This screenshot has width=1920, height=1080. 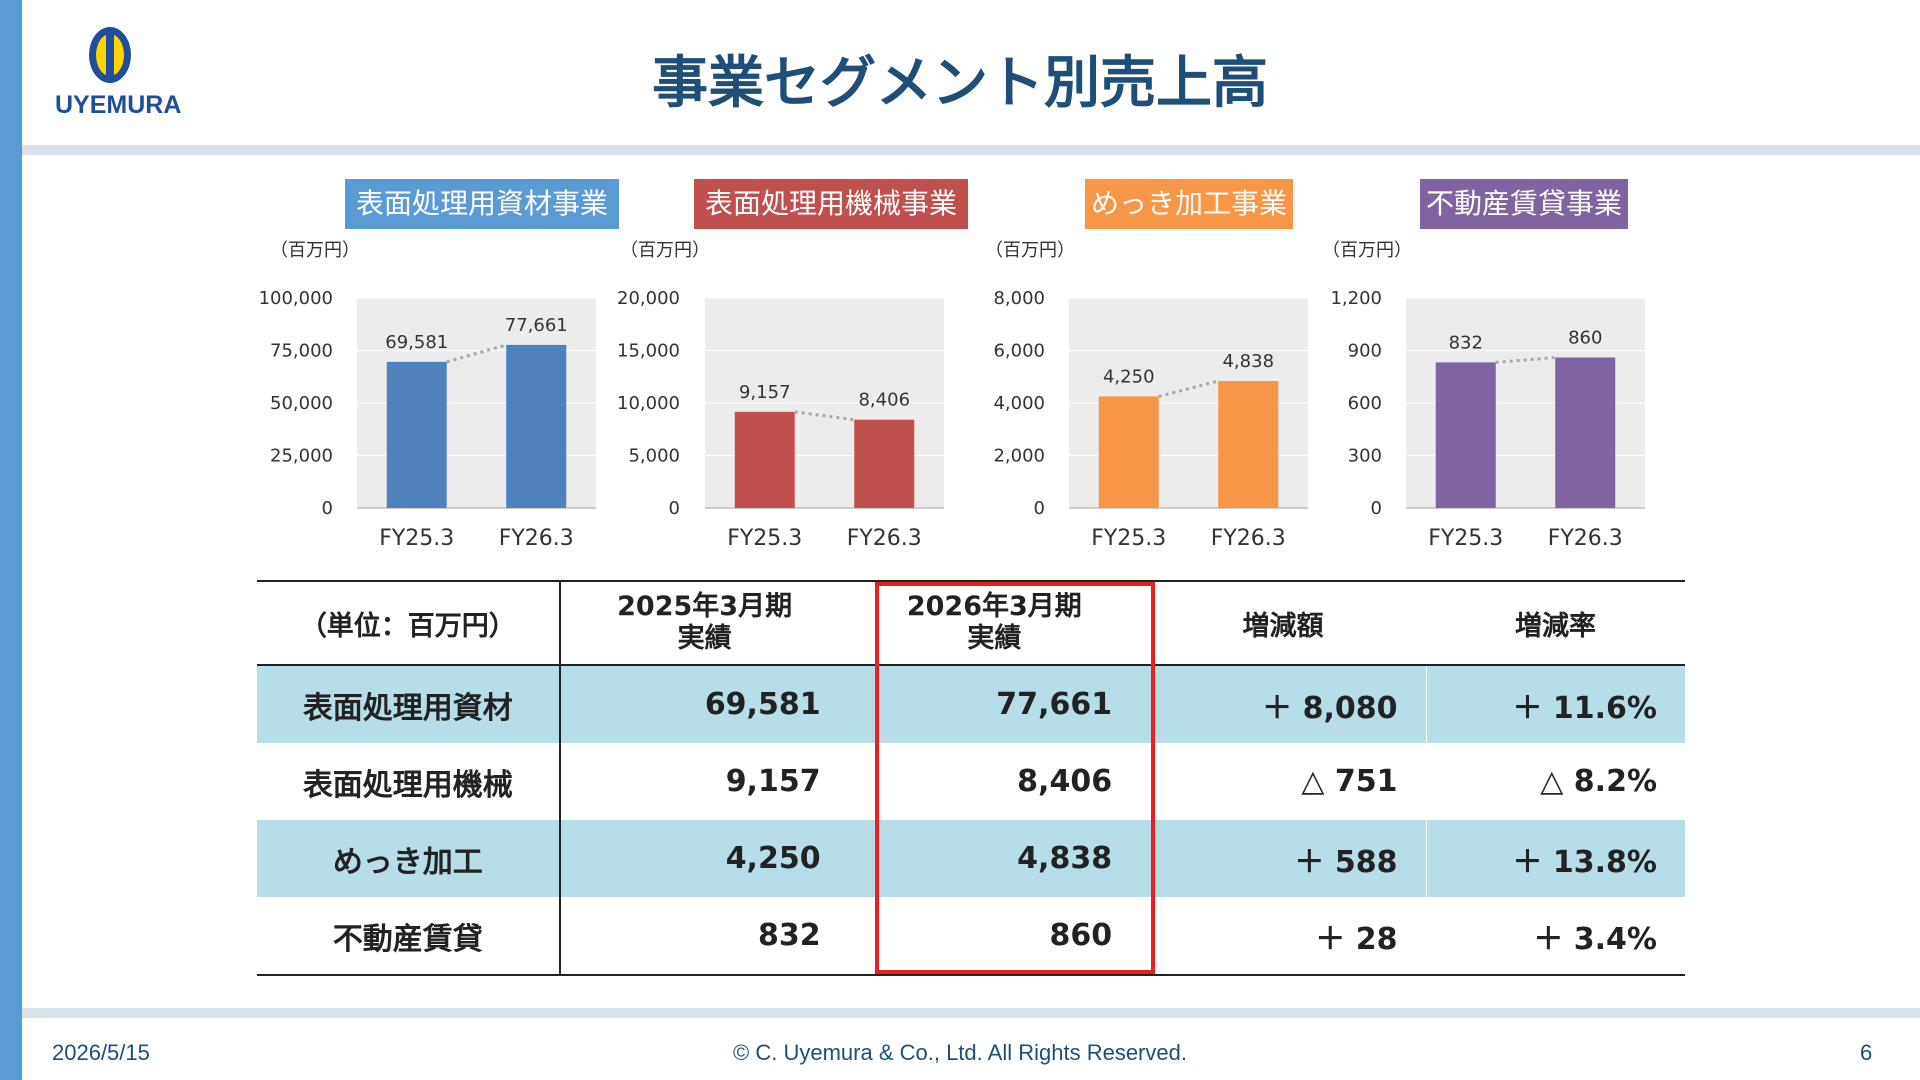 What do you see at coordinates (994, 936) in the screenshot?
I see `value-fy2026: 860` at bounding box center [994, 936].